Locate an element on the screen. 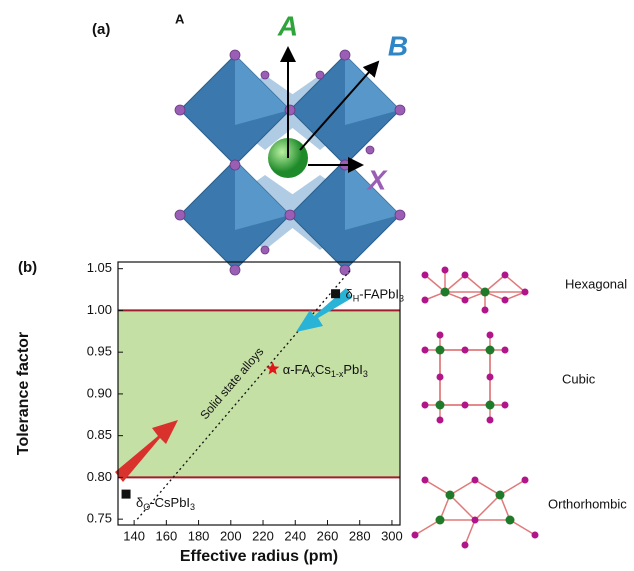  point-label: α-FAxCs1-xPbI3 is located at coordinates (325, 370).